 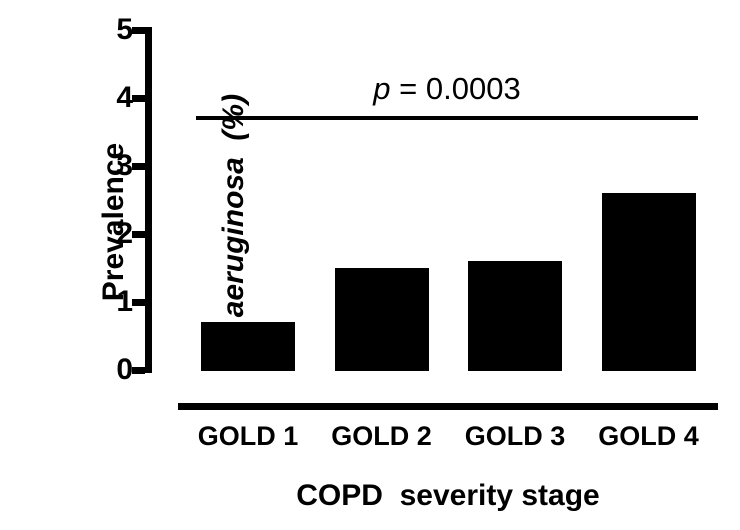 What do you see at coordinates (515, 436) in the screenshot?
I see `x-tick-label-gold-3: GOLD 3` at bounding box center [515, 436].